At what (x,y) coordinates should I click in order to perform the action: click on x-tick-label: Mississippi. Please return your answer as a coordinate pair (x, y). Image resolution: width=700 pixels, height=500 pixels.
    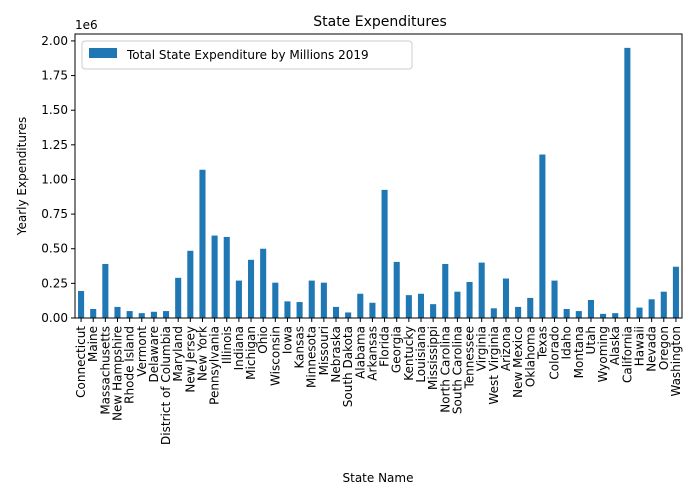
    Looking at the image, I should click on (433, 358).